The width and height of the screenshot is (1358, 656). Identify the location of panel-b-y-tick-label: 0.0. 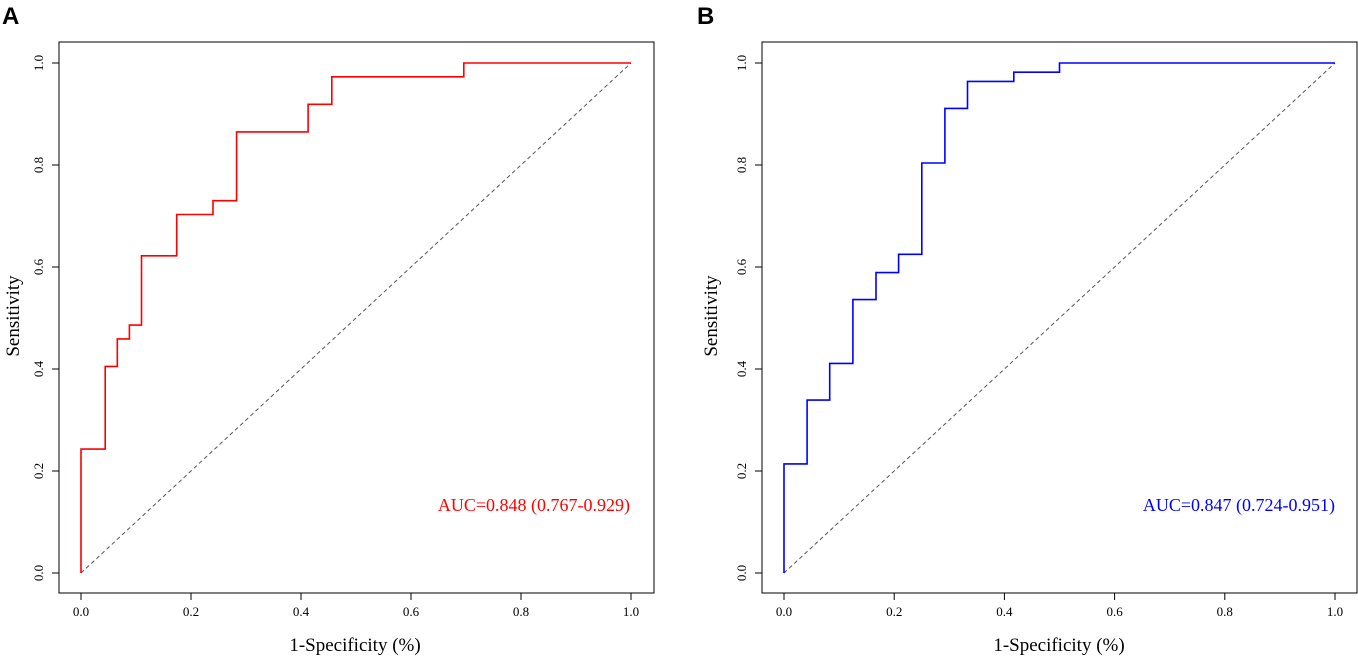
(741, 573).